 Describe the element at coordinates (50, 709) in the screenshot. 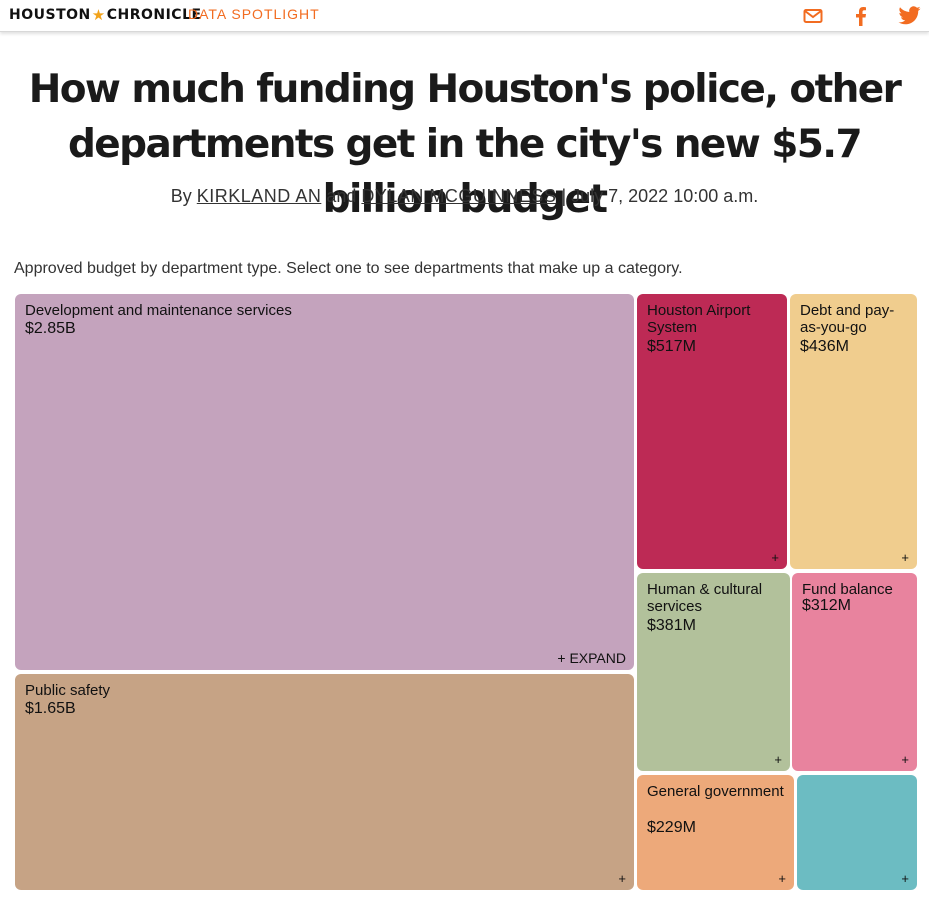

I see `tile-value: $1.65B` at that location.